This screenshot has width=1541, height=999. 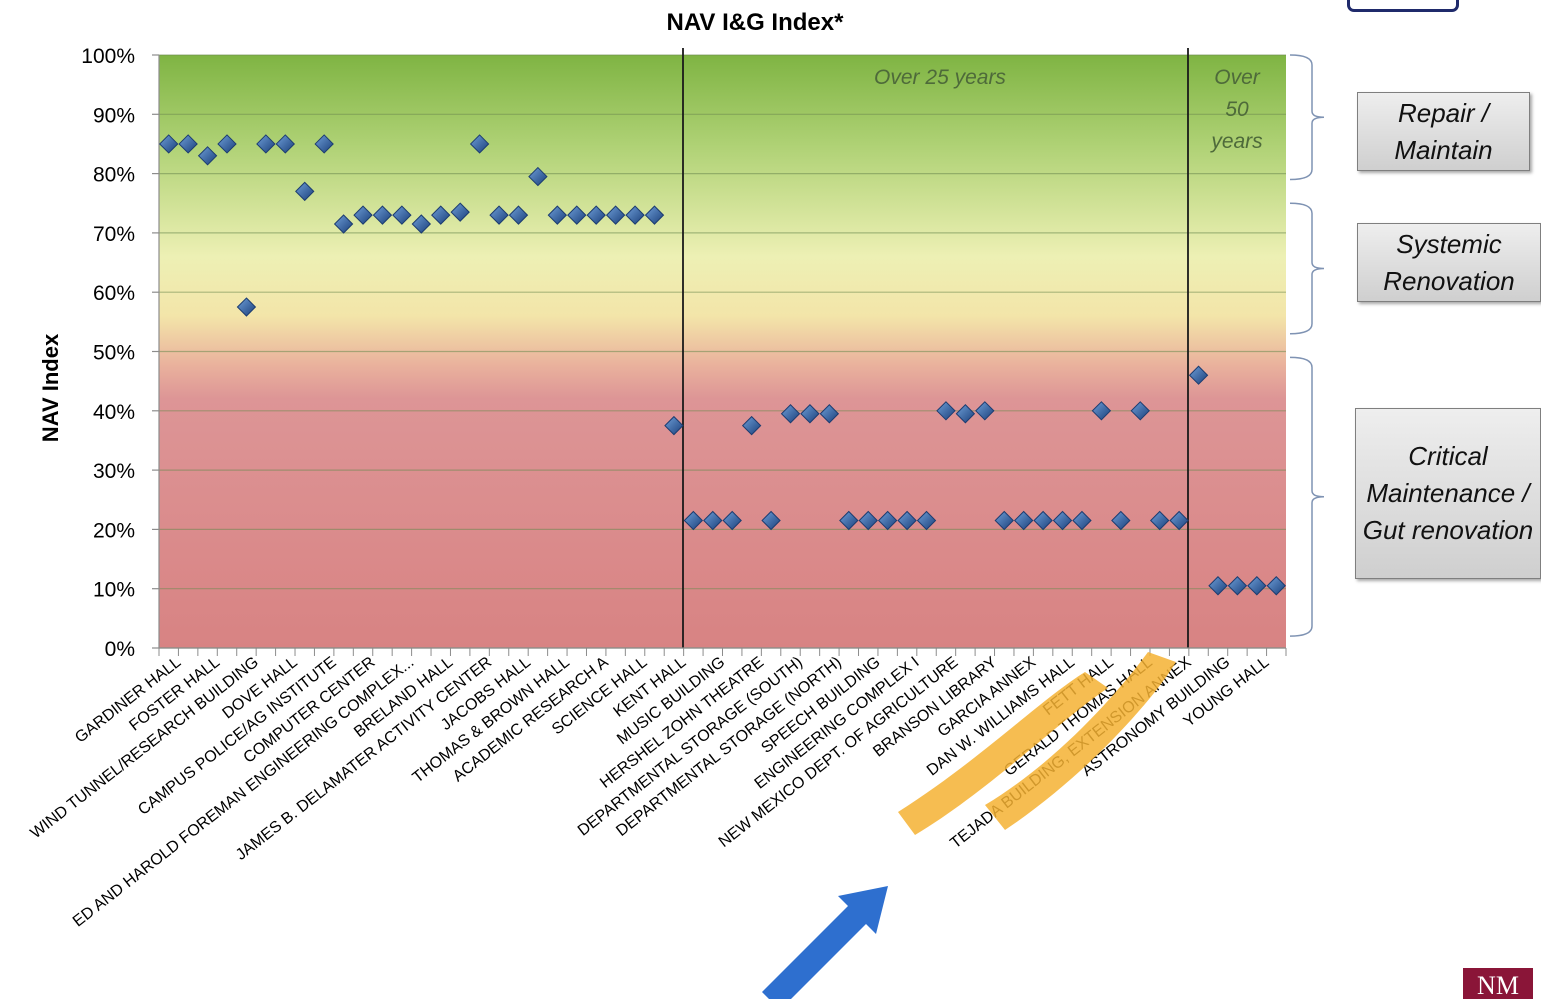 I want to click on x-axis-ticks, so click(x=722, y=652).